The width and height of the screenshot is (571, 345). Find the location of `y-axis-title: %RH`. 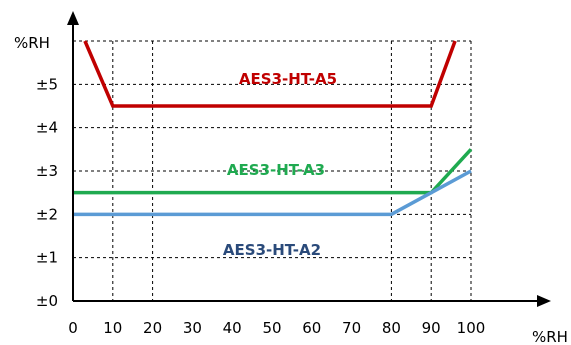

y-axis-title: %RH is located at coordinates (32, 43).